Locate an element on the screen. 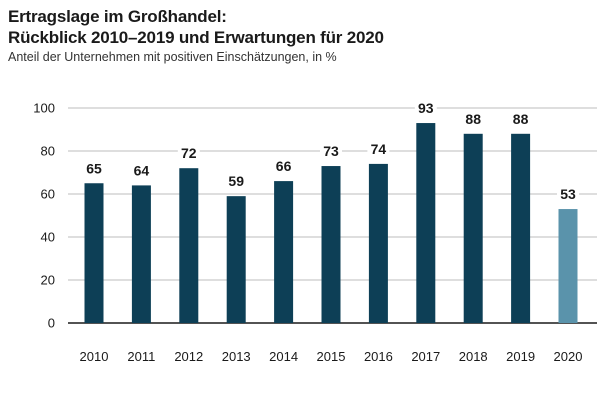 Image resolution: width=600 pixels, height=400 pixels. chart-title-line-1: Ertragslage im Großhandel: is located at coordinates (117, 16).